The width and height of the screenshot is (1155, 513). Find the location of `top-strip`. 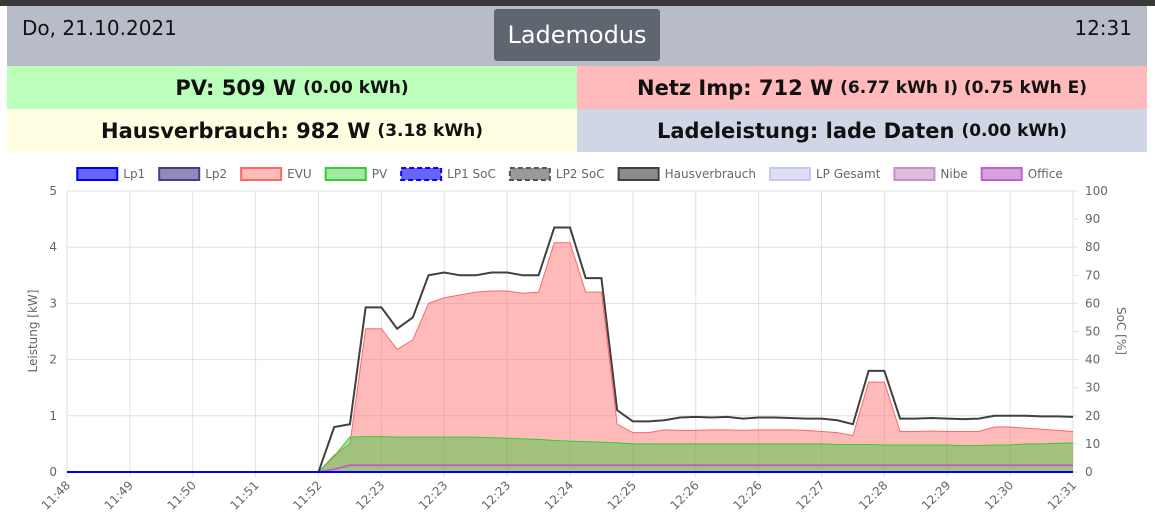

top-strip is located at coordinates (577, 3).